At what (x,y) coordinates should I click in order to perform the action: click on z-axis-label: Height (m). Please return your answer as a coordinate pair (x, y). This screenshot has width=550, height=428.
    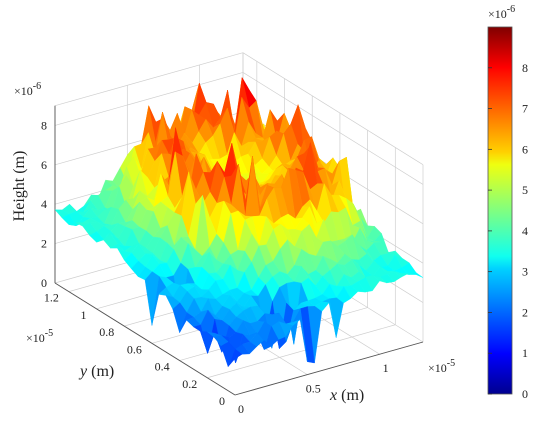
    Looking at the image, I should click on (19, 186).